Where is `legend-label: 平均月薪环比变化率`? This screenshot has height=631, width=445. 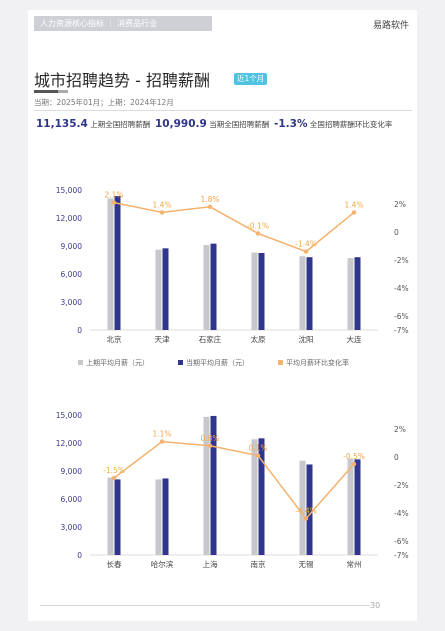
legend-label: 平均月薪环比变化率 is located at coordinates (317, 362).